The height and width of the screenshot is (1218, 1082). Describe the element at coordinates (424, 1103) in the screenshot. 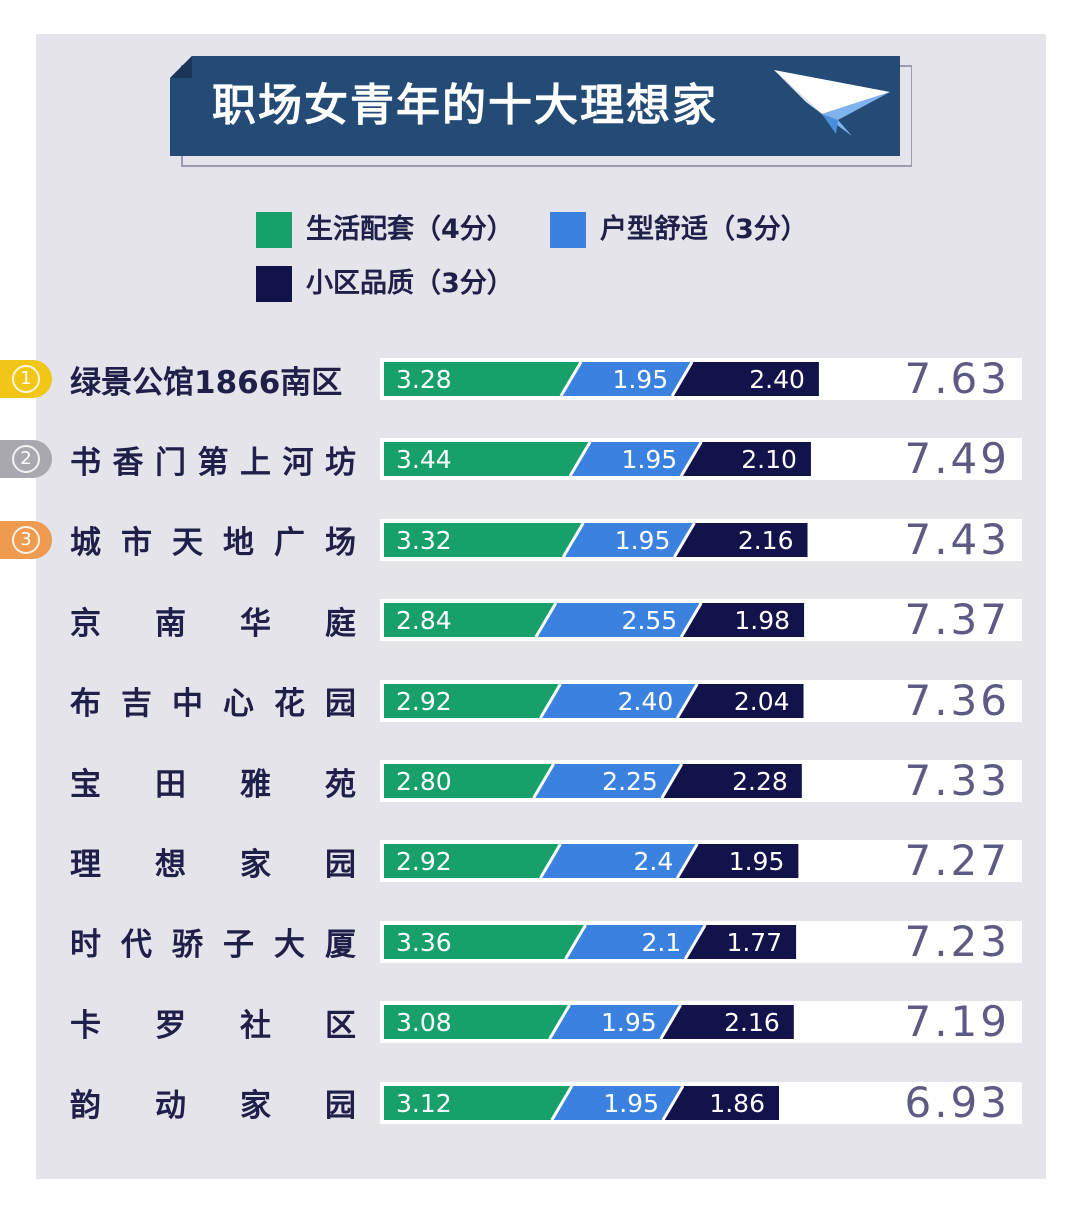

I see `data-label-living: 3.12` at that location.